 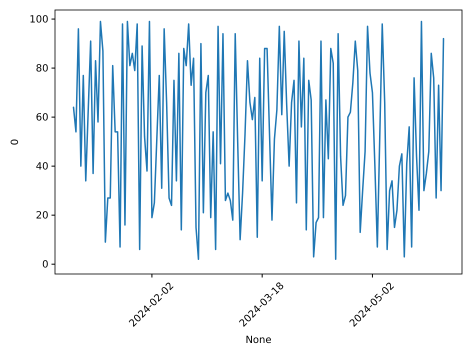 What do you see at coordinates (42, 166) in the screenshot?
I see `y-tick-label: 40` at bounding box center [42, 166].